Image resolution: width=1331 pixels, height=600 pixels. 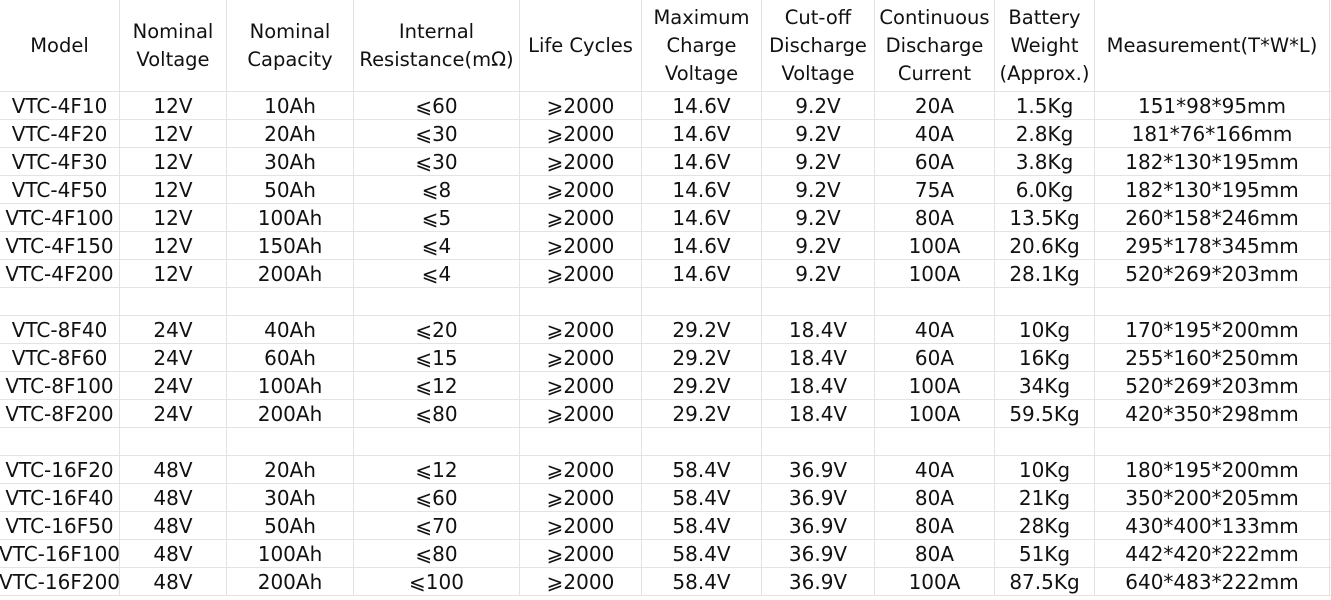 I want to click on header-cell-nominal-voltage: Nominal Voltage, so click(x=173, y=46).